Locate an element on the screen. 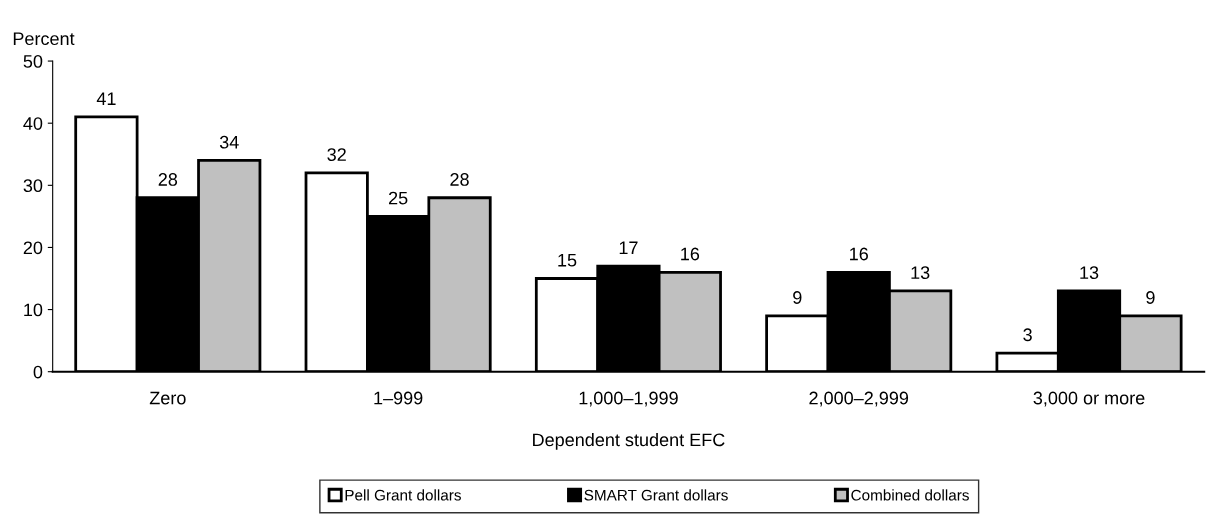  x-tick-label: Zero is located at coordinates (167, 398).